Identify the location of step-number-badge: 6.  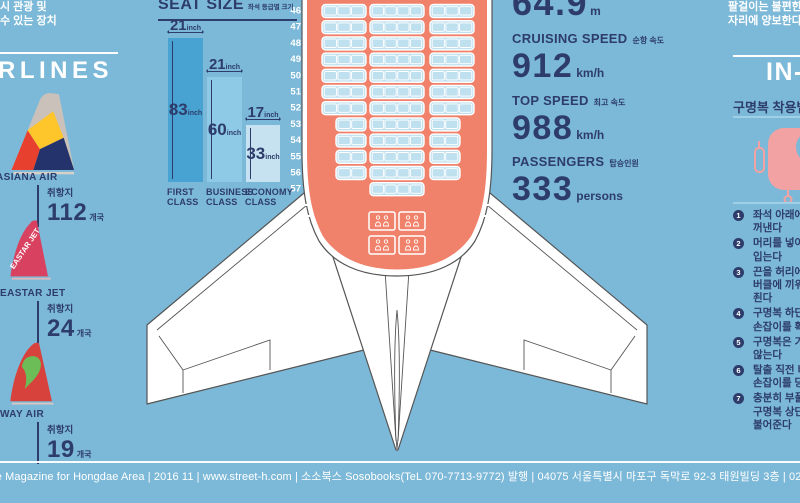
(738, 370).